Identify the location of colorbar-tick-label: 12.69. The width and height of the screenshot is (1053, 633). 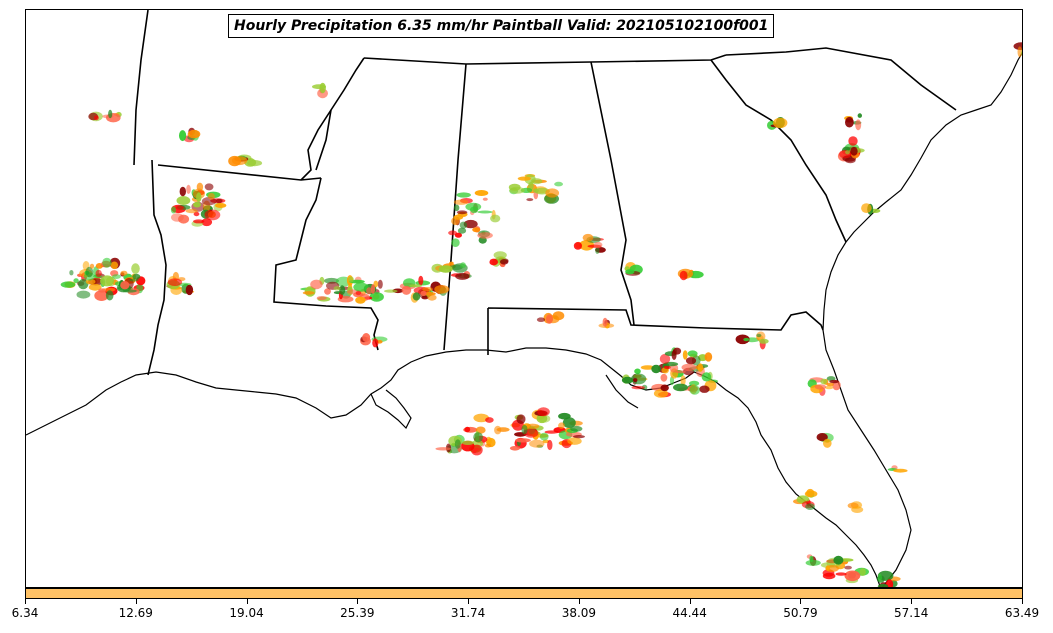
(135, 613).